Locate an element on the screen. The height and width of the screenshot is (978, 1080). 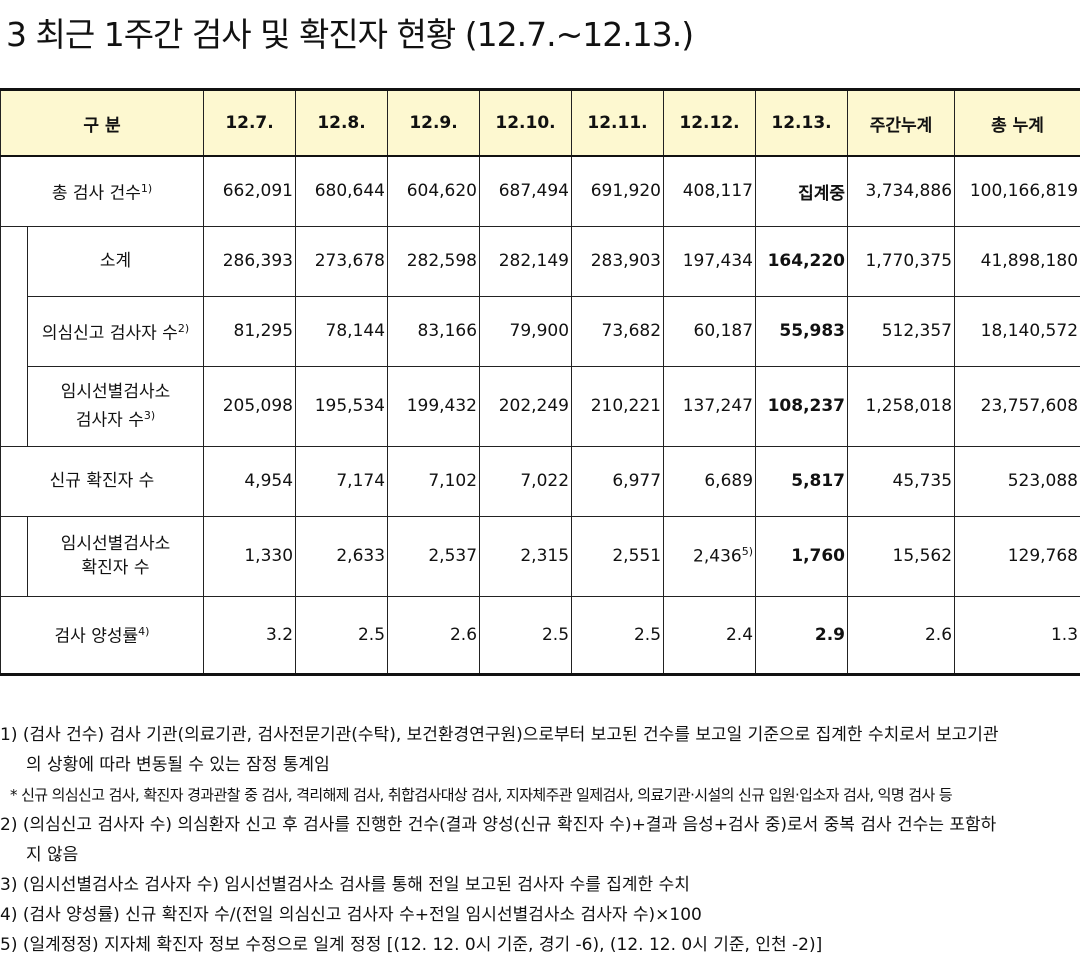
table-cell: 1,258,018 is located at coordinates (901, 406).